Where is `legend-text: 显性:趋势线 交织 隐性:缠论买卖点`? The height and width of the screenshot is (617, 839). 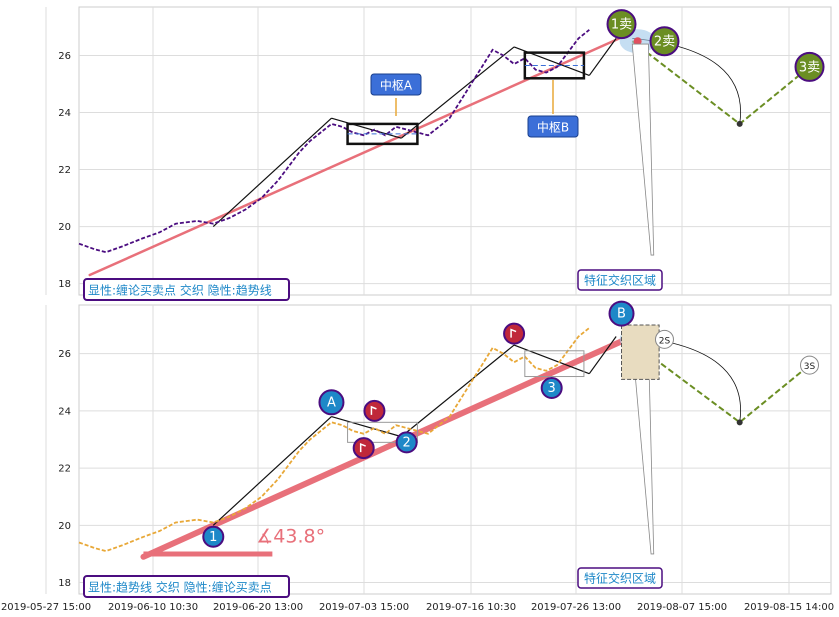 legend-text: 显性:趋势线 交织 隐性:缠论买卖点 is located at coordinates (180, 587).